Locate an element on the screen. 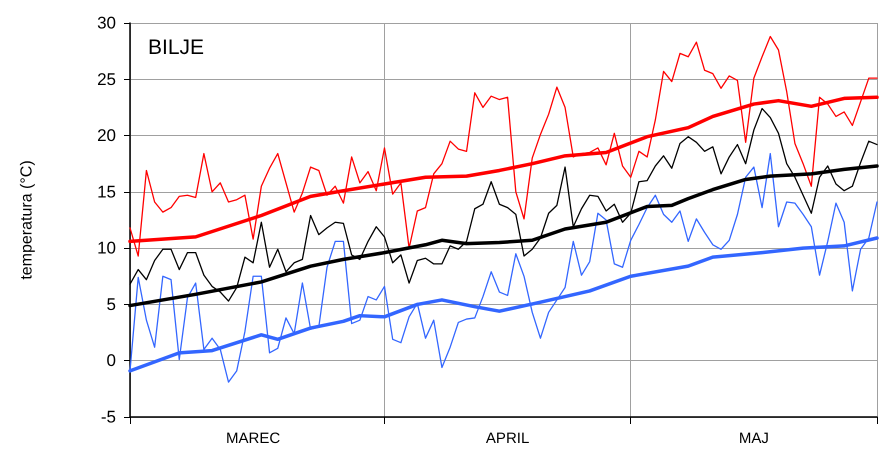 The height and width of the screenshot is (459, 879). y-tick-label: 25 is located at coordinates (106, 79).